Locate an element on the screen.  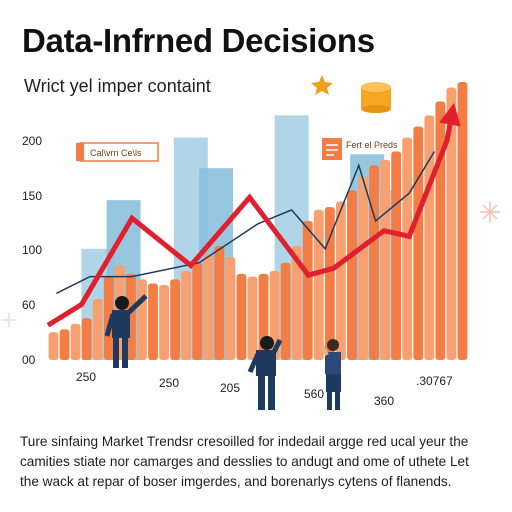
y-tick-label: 60 is located at coordinates (29, 305).